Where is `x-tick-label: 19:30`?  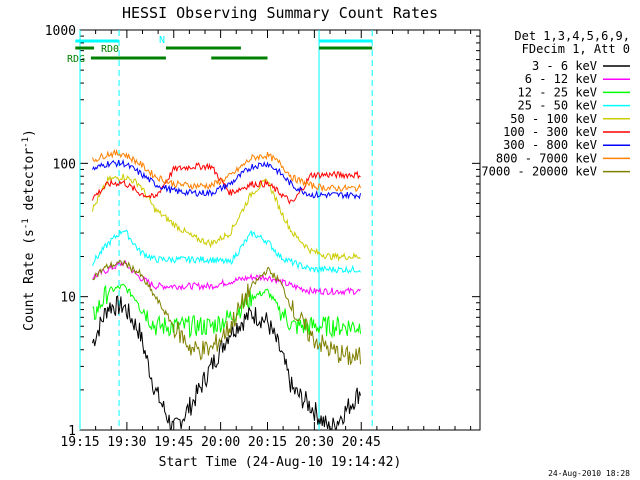 x-tick-label: 19:30 is located at coordinates (126, 442).